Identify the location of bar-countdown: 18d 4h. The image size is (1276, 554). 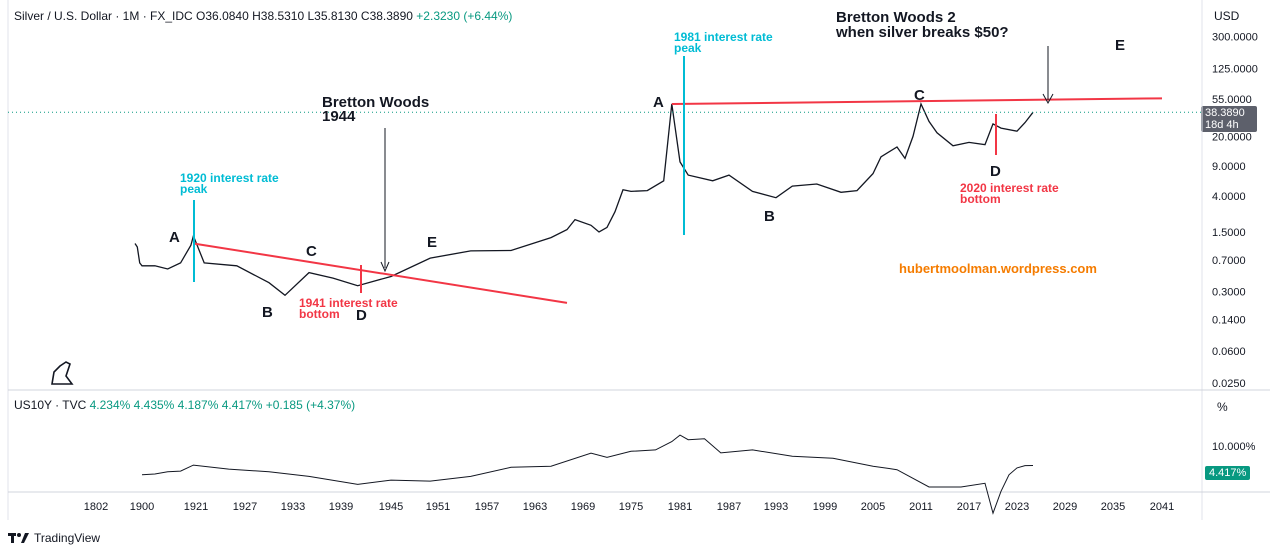
(1222, 125).